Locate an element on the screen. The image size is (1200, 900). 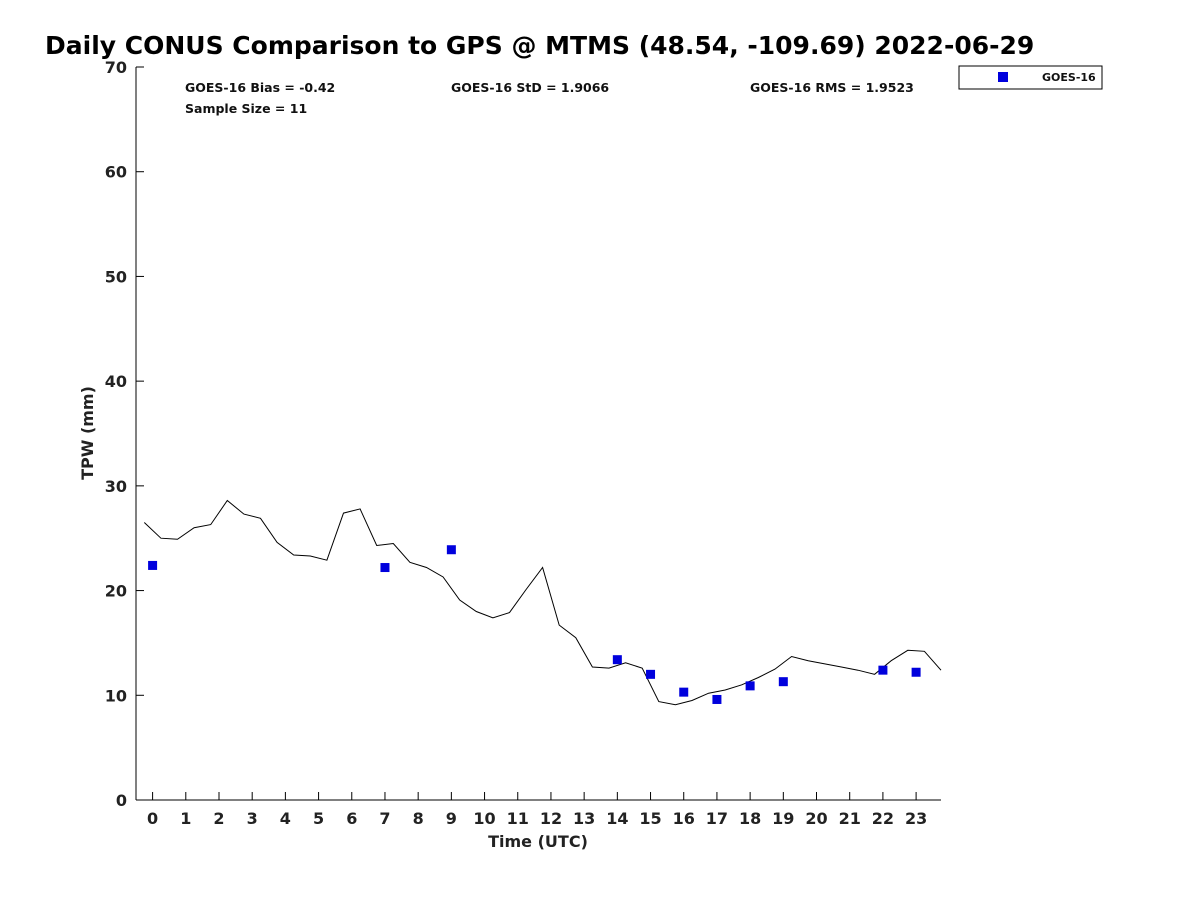
x-tick-label: 6 is located at coordinates (351, 818).